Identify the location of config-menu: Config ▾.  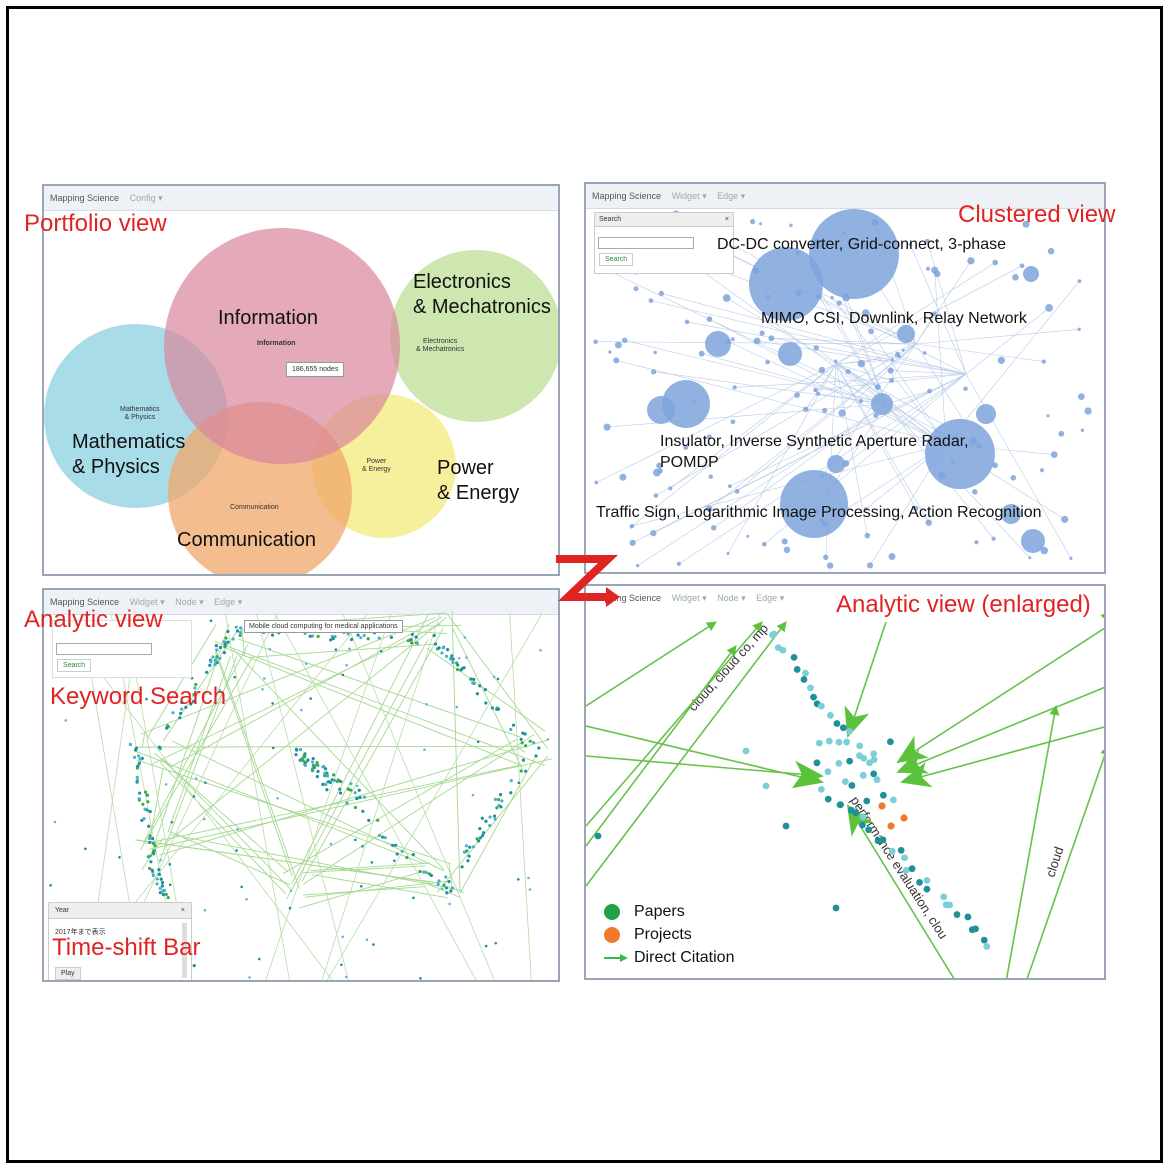
(146, 198).